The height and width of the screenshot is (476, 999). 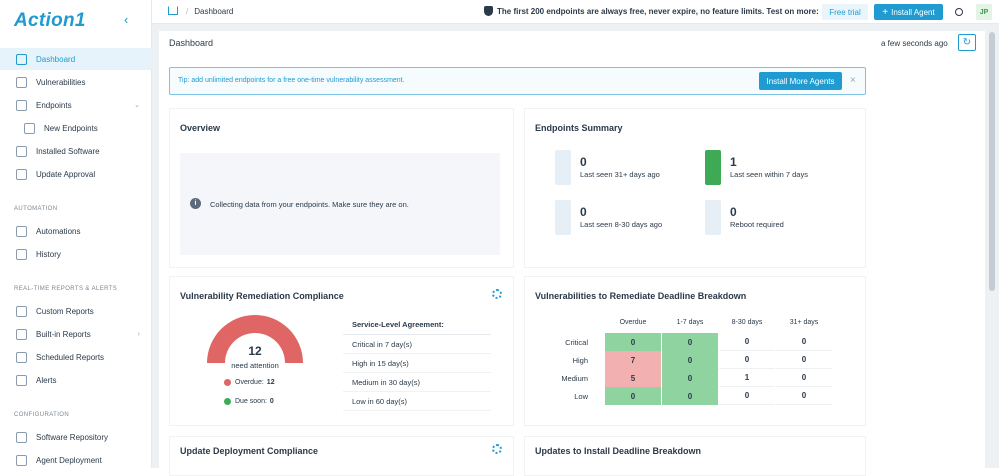 I want to click on check-badge-icon, so click(x=21, y=174).